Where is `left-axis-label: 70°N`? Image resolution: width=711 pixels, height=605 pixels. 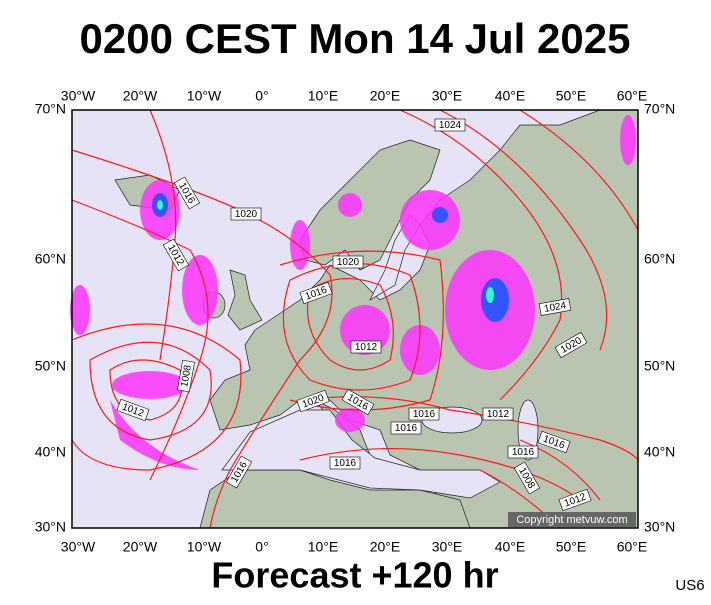
left-axis-label: 70°N is located at coordinates (50, 109).